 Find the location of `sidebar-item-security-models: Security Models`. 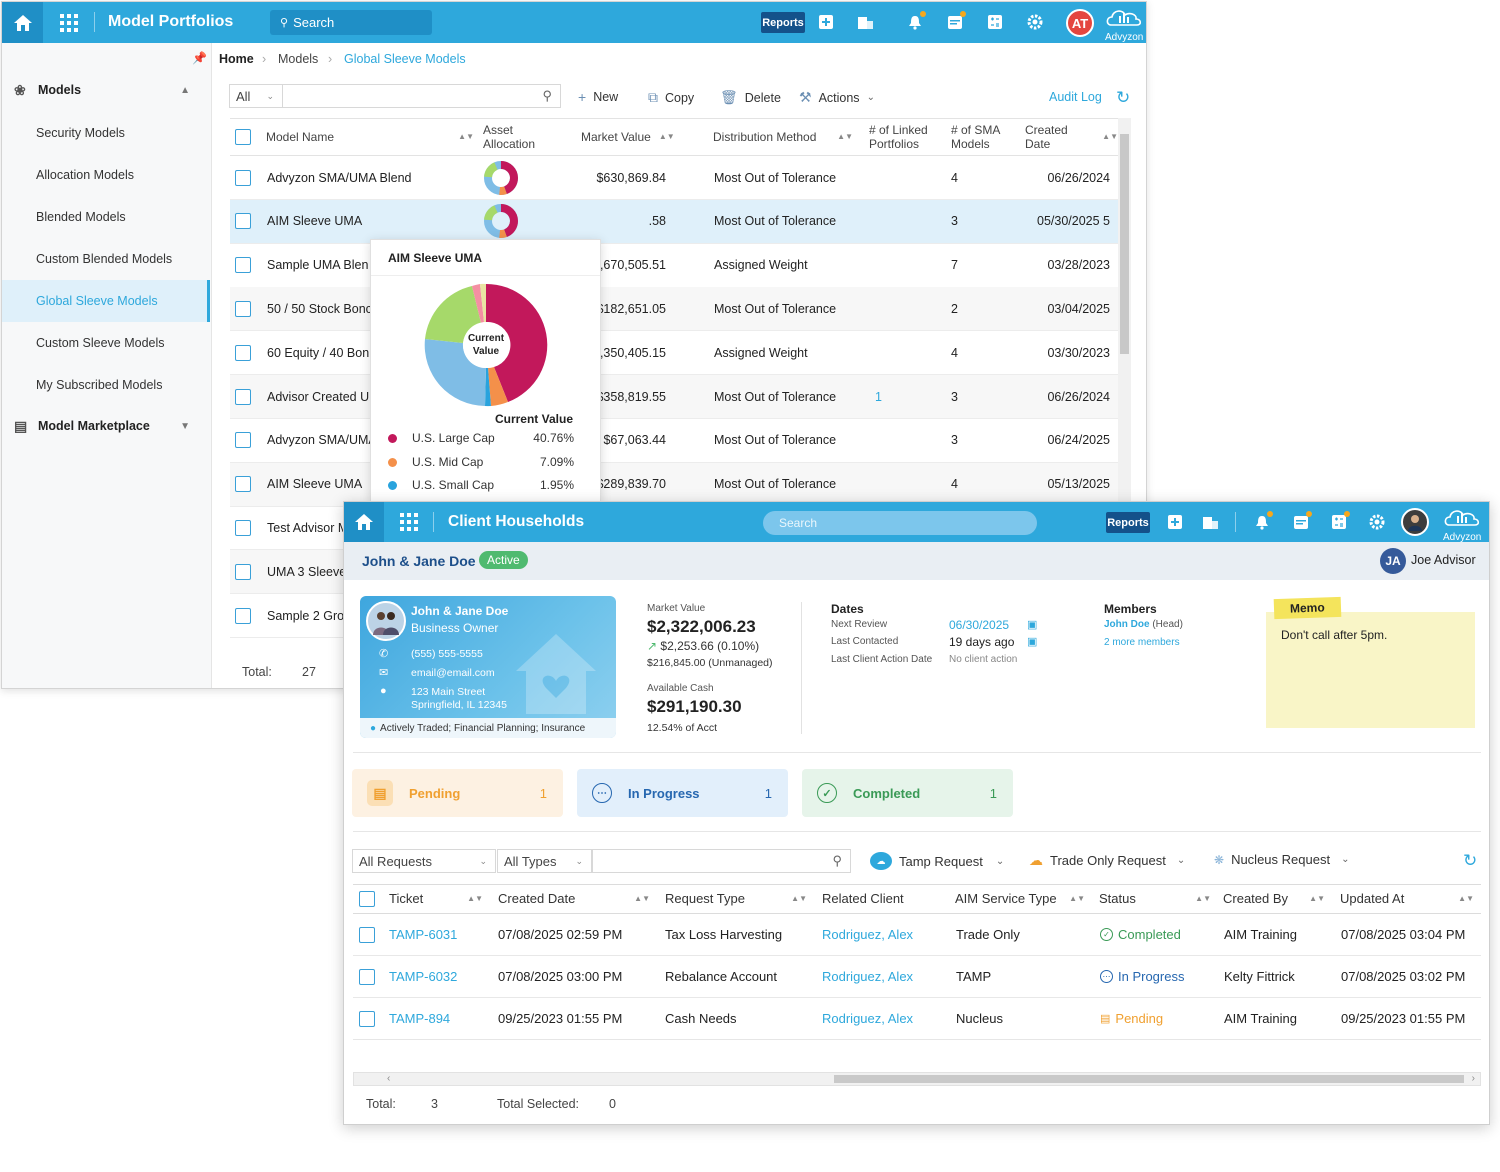

sidebar-item-security-models: Security Models is located at coordinates (80, 133).